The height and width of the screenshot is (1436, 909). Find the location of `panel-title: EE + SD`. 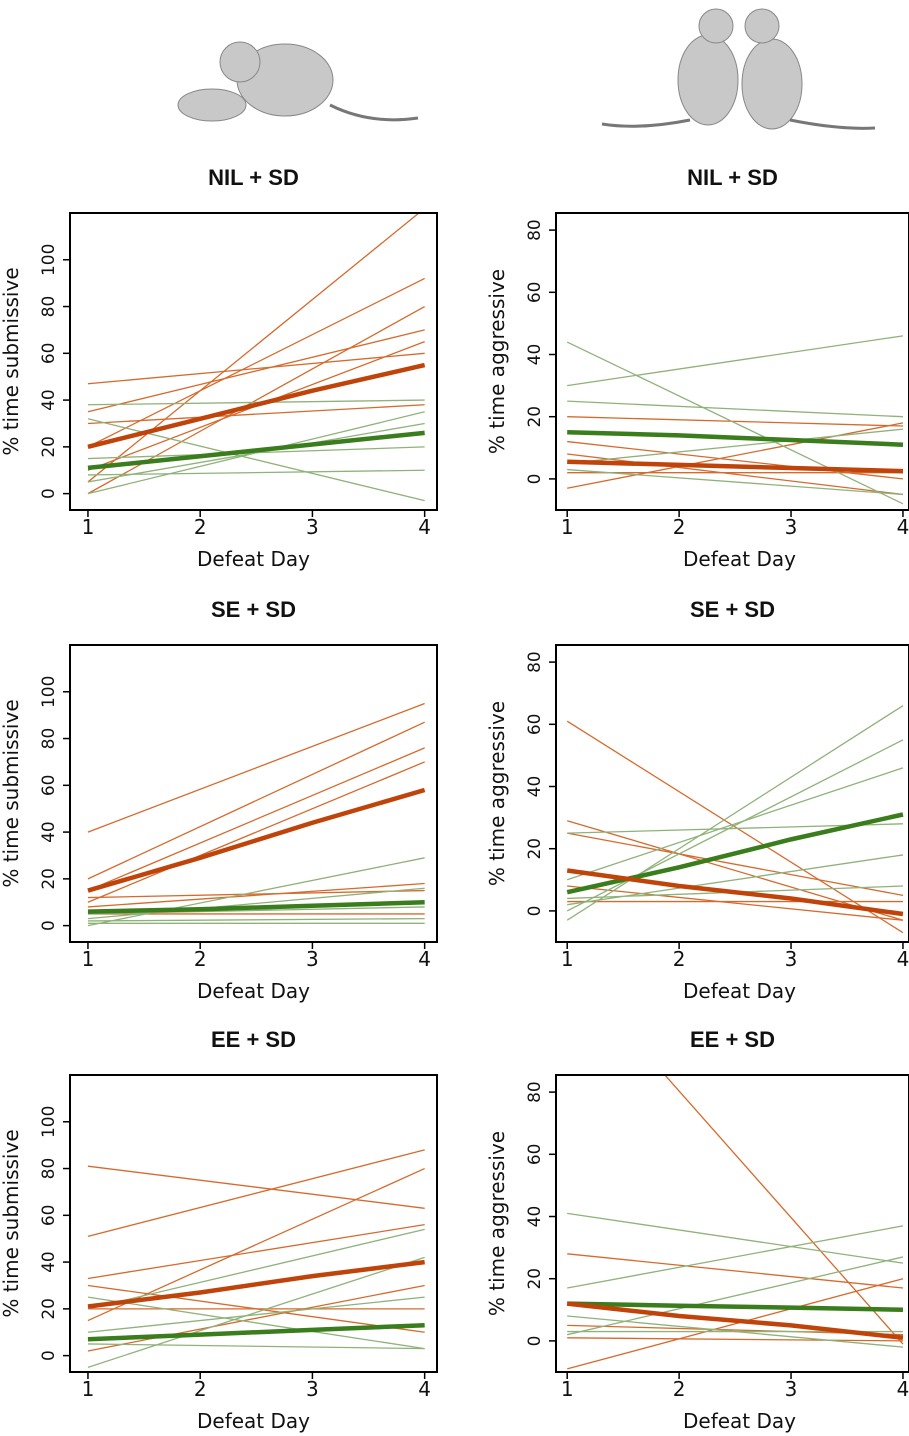

panel-title: EE + SD is located at coordinates (253, 1039).